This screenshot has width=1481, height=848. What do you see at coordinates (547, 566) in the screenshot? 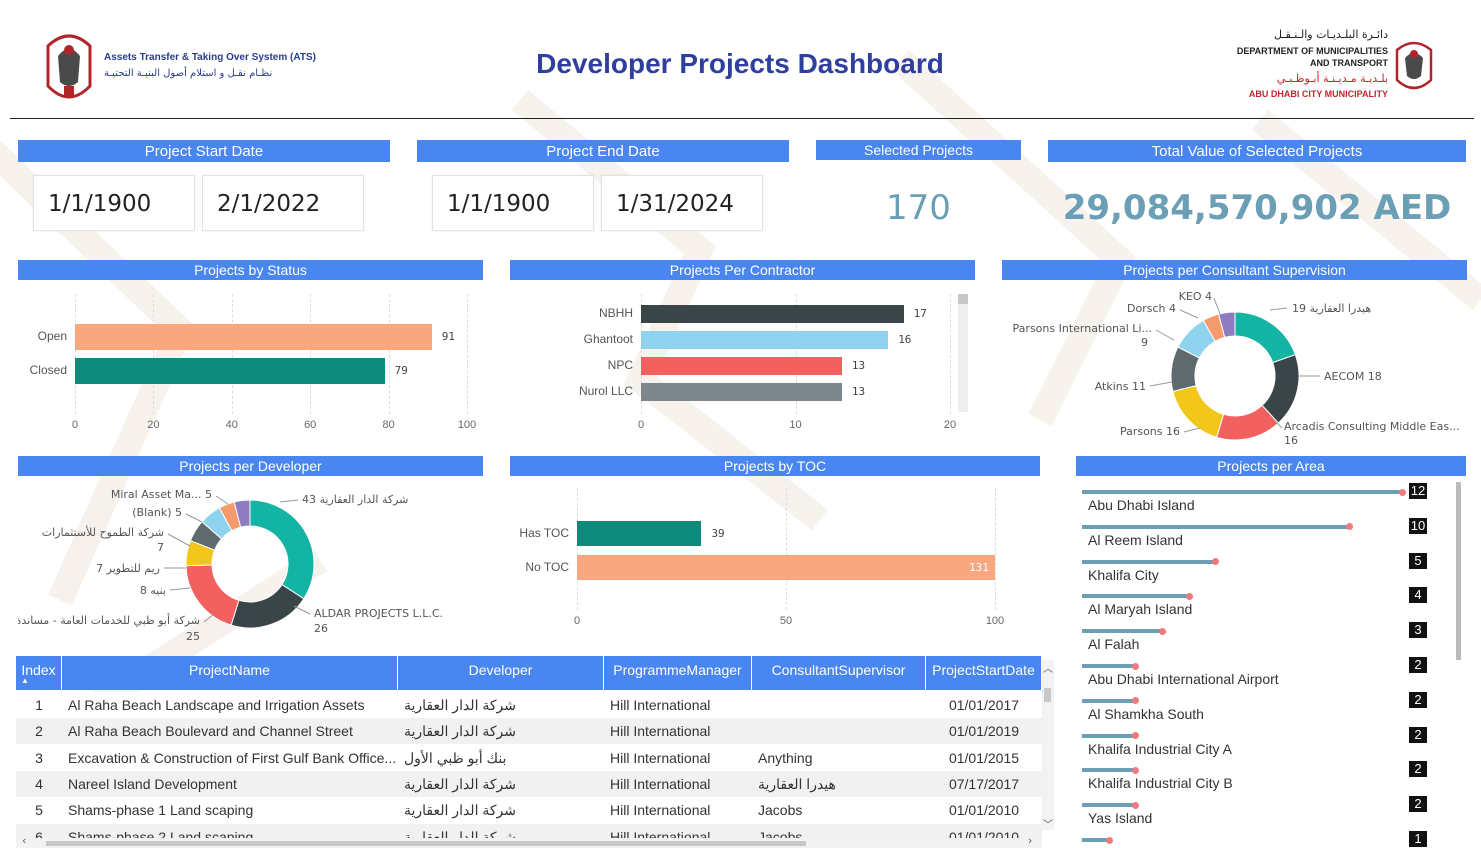
I see `category-label: No TOC` at bounding box center [547, 566].